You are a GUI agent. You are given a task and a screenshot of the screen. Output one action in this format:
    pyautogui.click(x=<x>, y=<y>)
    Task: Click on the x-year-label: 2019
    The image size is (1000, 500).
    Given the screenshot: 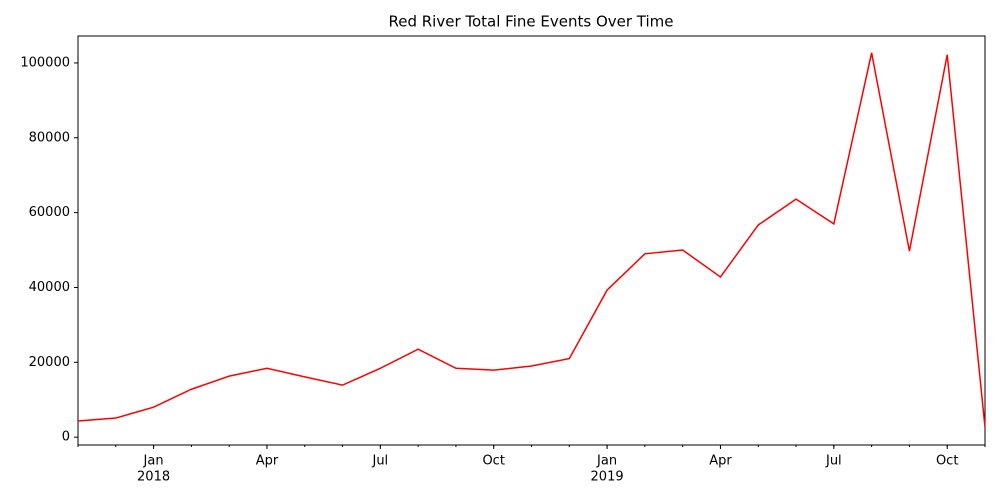 What is the action you would take?
    pyautogui.click(x=607, y=477)
    